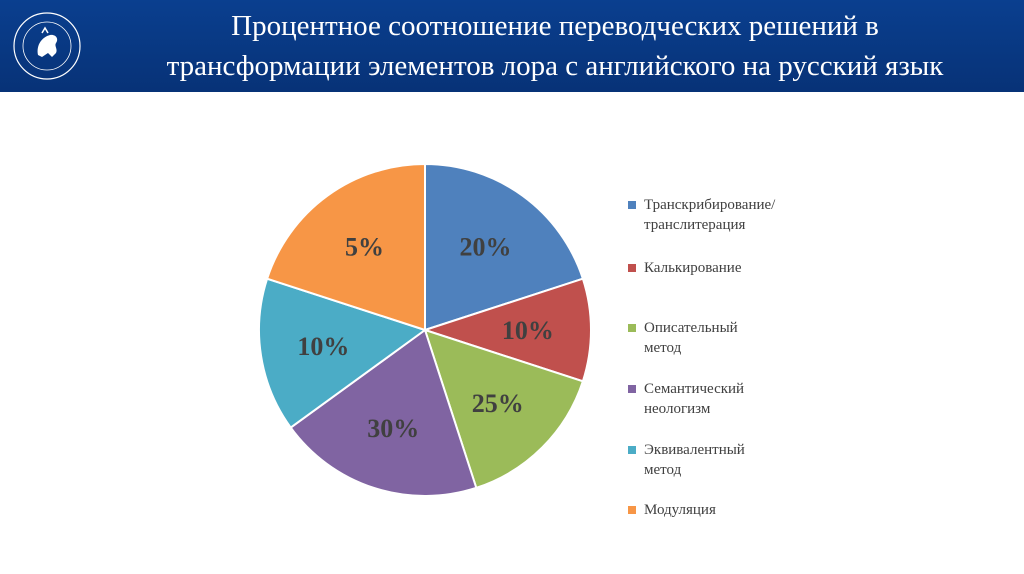 This screenshot has width=1024, height=574. I want to click on pie-slice-modulation, so click(345, 247).